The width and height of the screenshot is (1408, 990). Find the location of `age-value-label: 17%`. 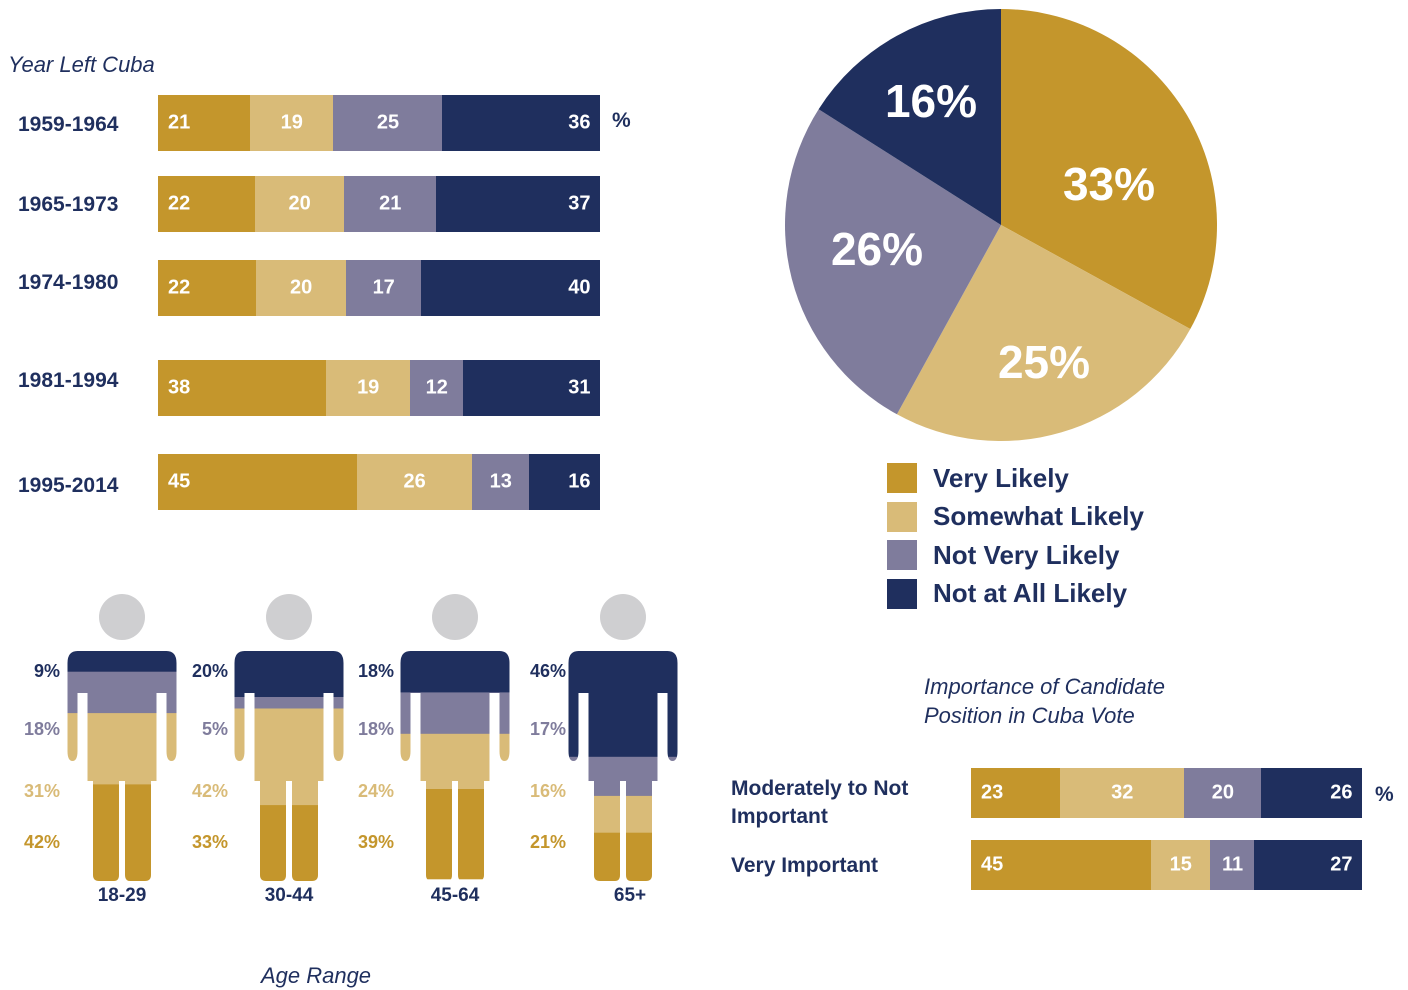

age-value-label: 17% is located at coordinates (547, 729).